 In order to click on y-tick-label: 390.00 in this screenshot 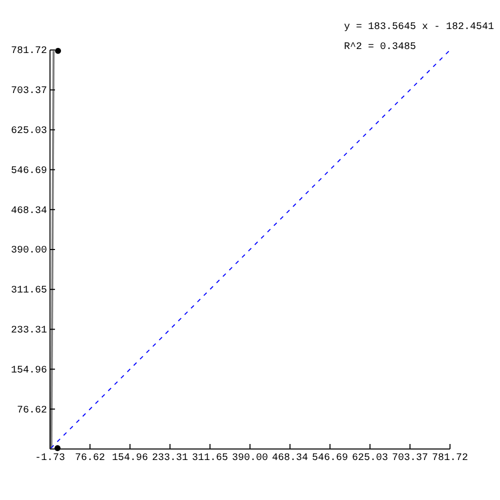, I will do `click(28, 251)`.